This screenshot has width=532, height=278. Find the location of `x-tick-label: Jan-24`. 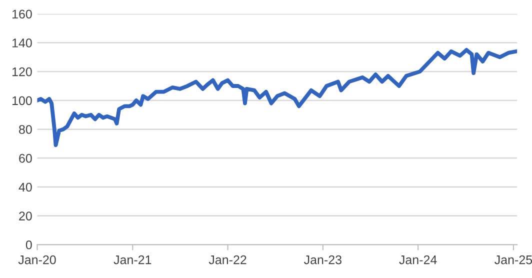

x-tick-label: Jan-24 is located at coordinates (418, 259).